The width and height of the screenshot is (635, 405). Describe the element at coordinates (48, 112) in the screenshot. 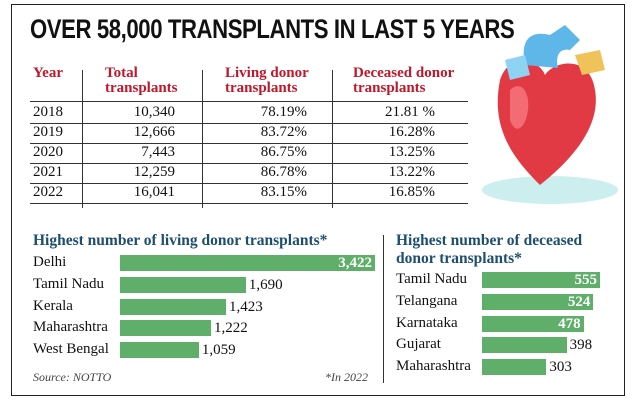

I see `table-cell: 2018` at that location.